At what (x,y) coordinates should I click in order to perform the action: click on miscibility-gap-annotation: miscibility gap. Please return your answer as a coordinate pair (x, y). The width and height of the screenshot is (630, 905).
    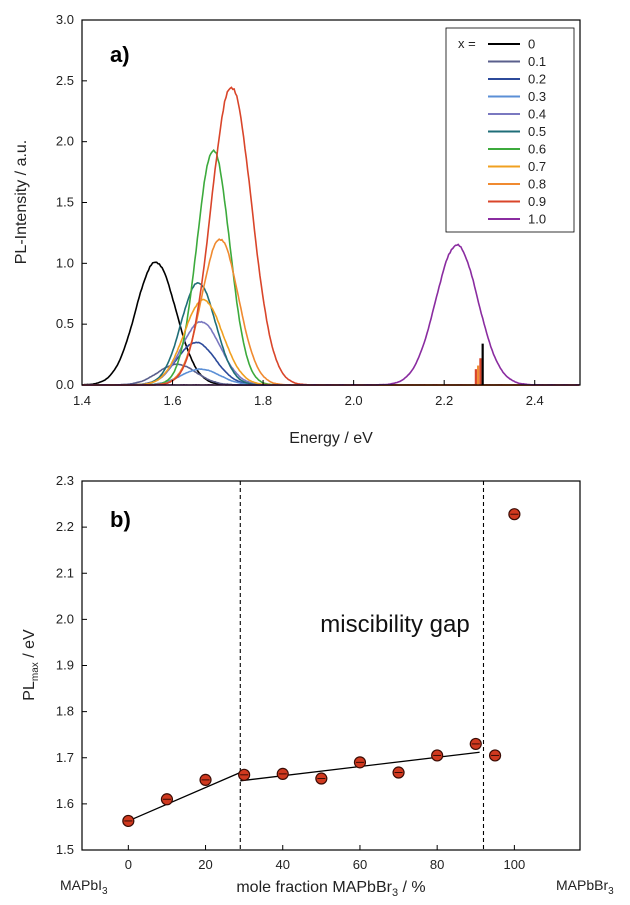
    Looking at the image, I should click on (394, 624).